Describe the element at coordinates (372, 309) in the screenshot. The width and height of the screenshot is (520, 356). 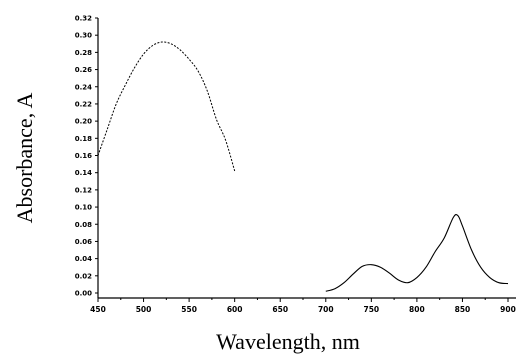
I see `x-tick-label: 750` at that location.